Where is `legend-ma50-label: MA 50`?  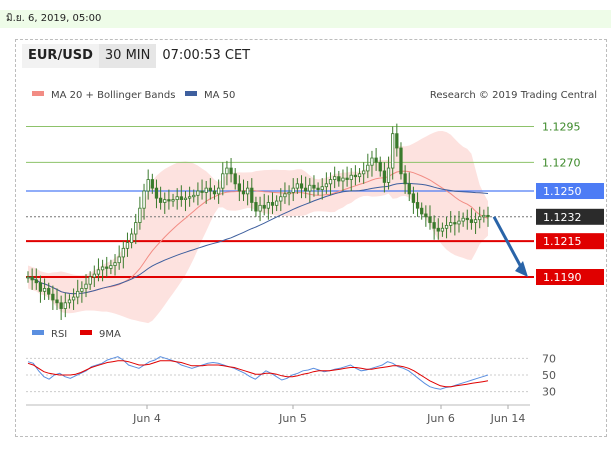
legend-ma50-label: MA 50 is located at coordinates (219, 95).